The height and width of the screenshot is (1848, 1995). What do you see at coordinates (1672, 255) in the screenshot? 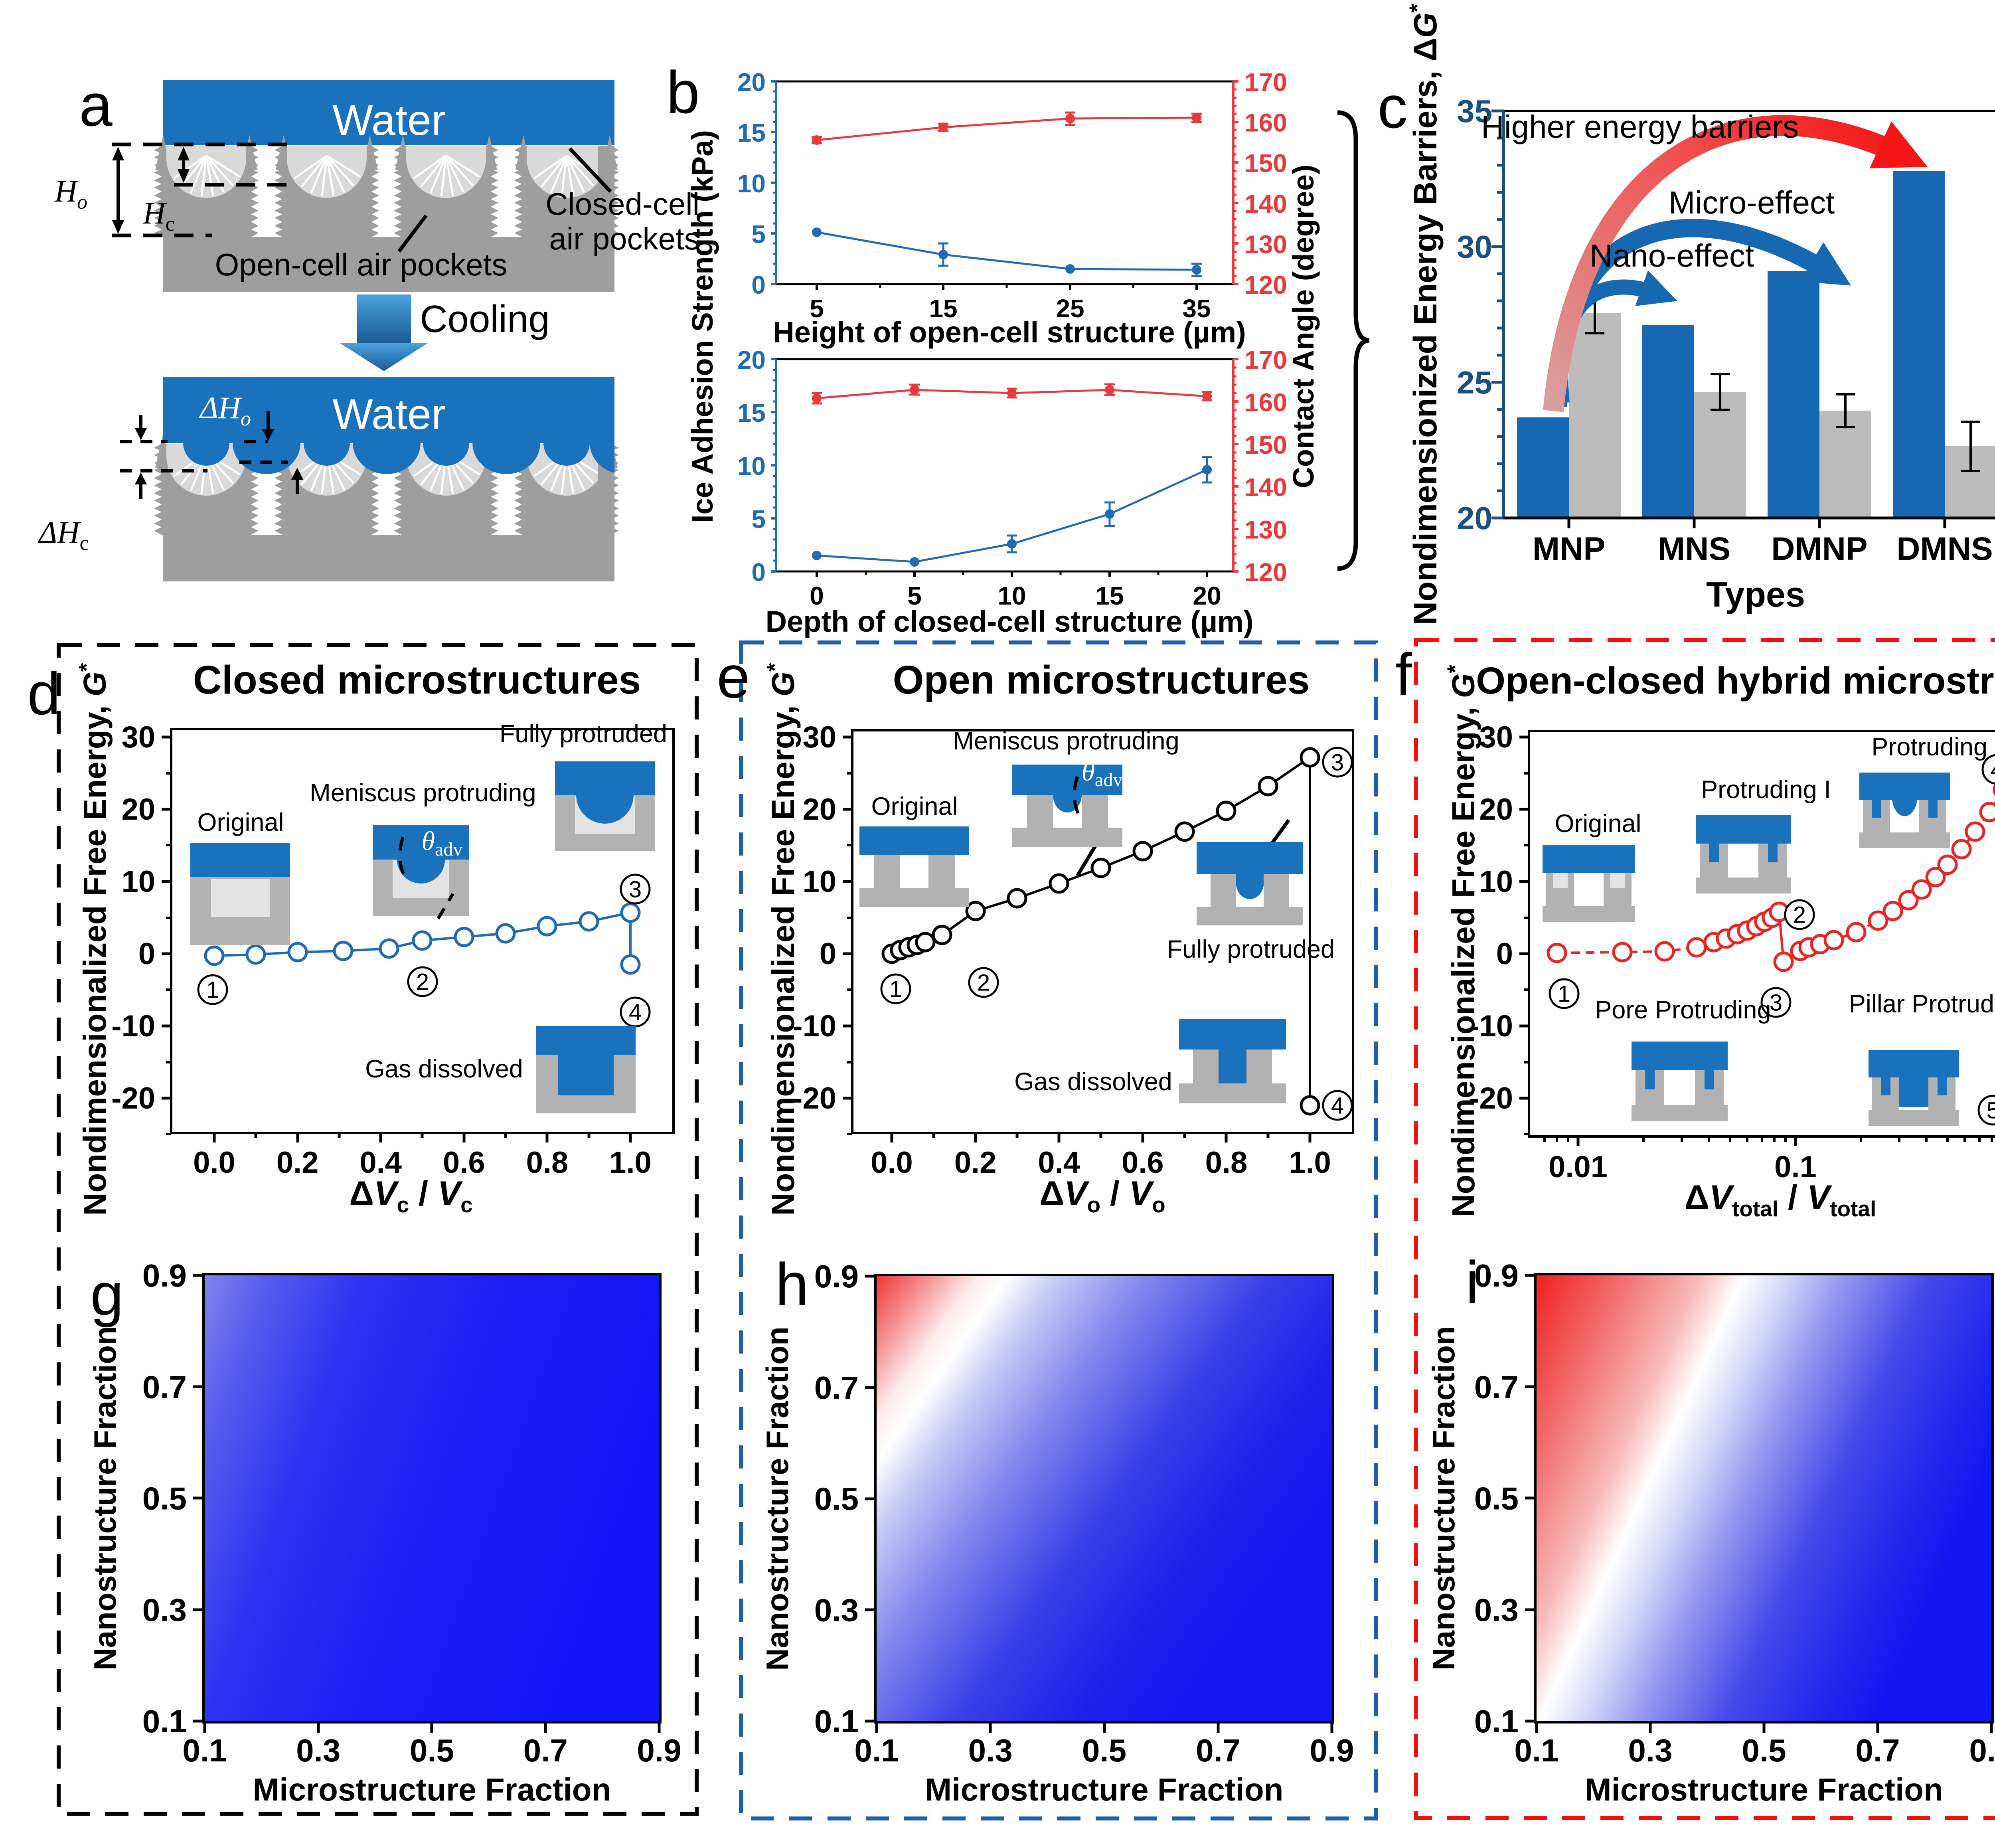
I see `svg-text: Nano-effect` at bounding box center [1672, 255].